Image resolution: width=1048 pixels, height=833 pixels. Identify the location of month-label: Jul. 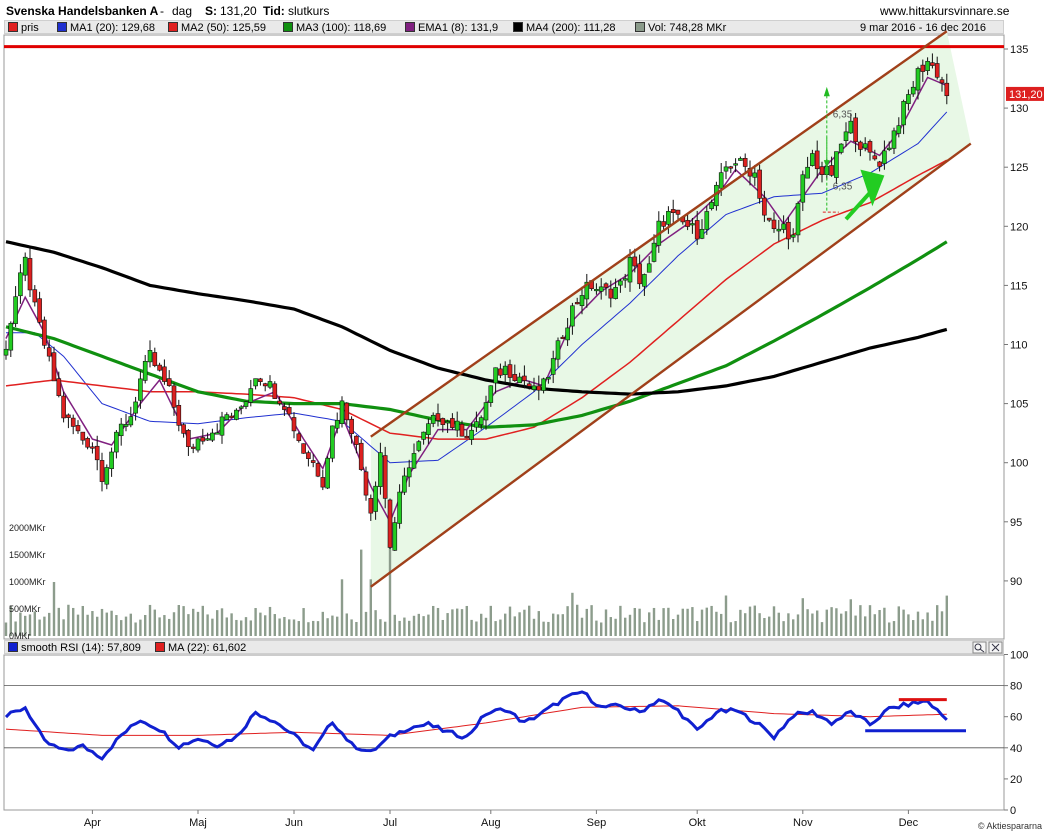
(390, 823).